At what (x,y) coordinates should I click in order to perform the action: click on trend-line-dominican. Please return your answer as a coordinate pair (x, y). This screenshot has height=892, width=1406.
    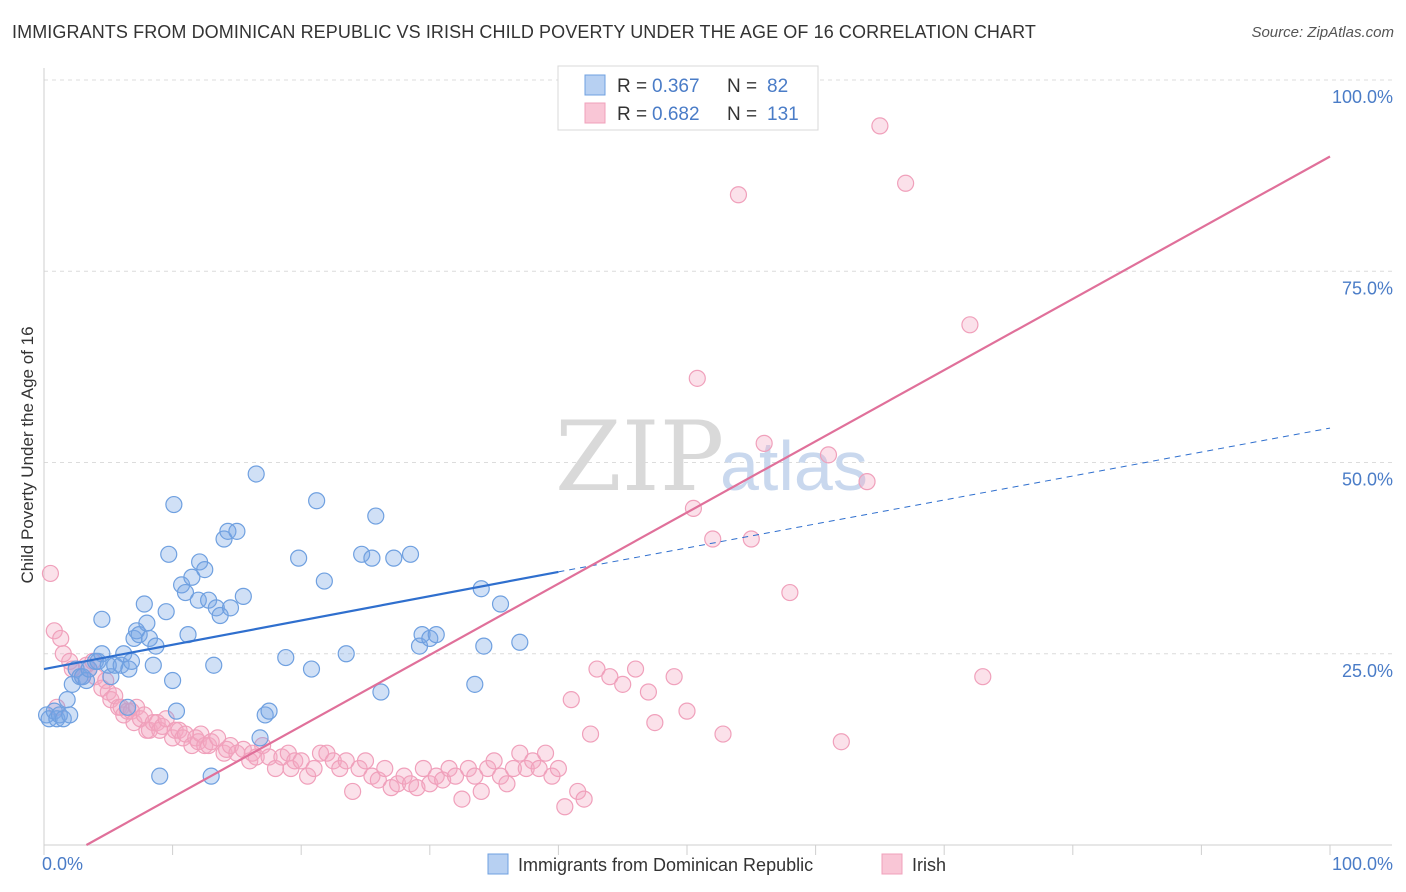
    Looking at the image, I should click on (301, 620).